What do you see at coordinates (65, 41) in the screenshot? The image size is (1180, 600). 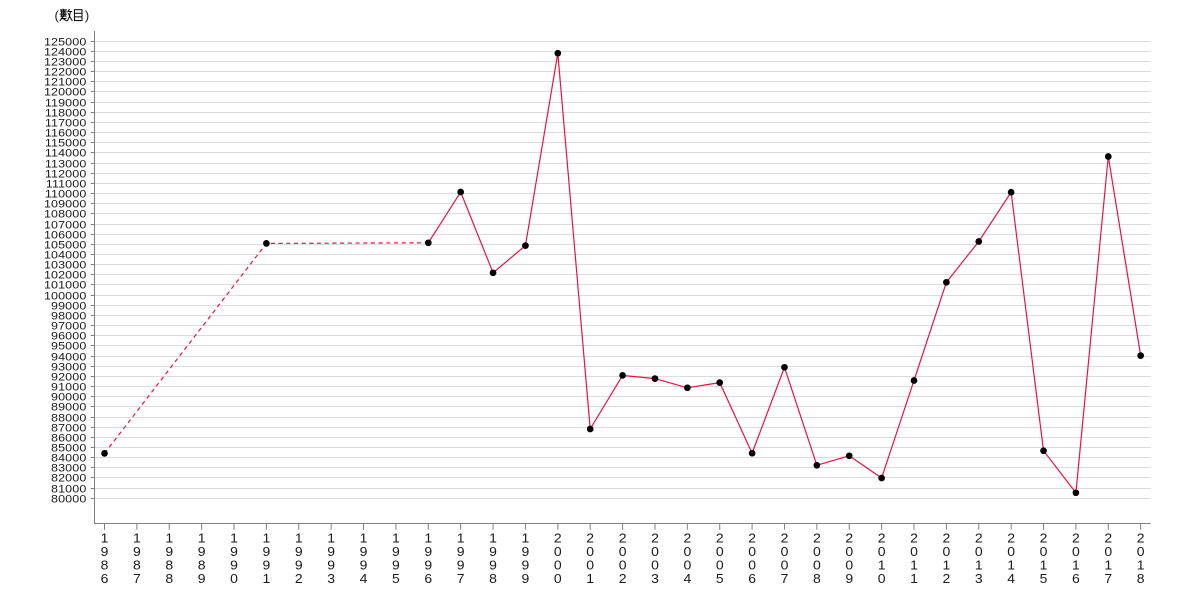 I see `svg-text: 125000` at bounding box center [65, 41].